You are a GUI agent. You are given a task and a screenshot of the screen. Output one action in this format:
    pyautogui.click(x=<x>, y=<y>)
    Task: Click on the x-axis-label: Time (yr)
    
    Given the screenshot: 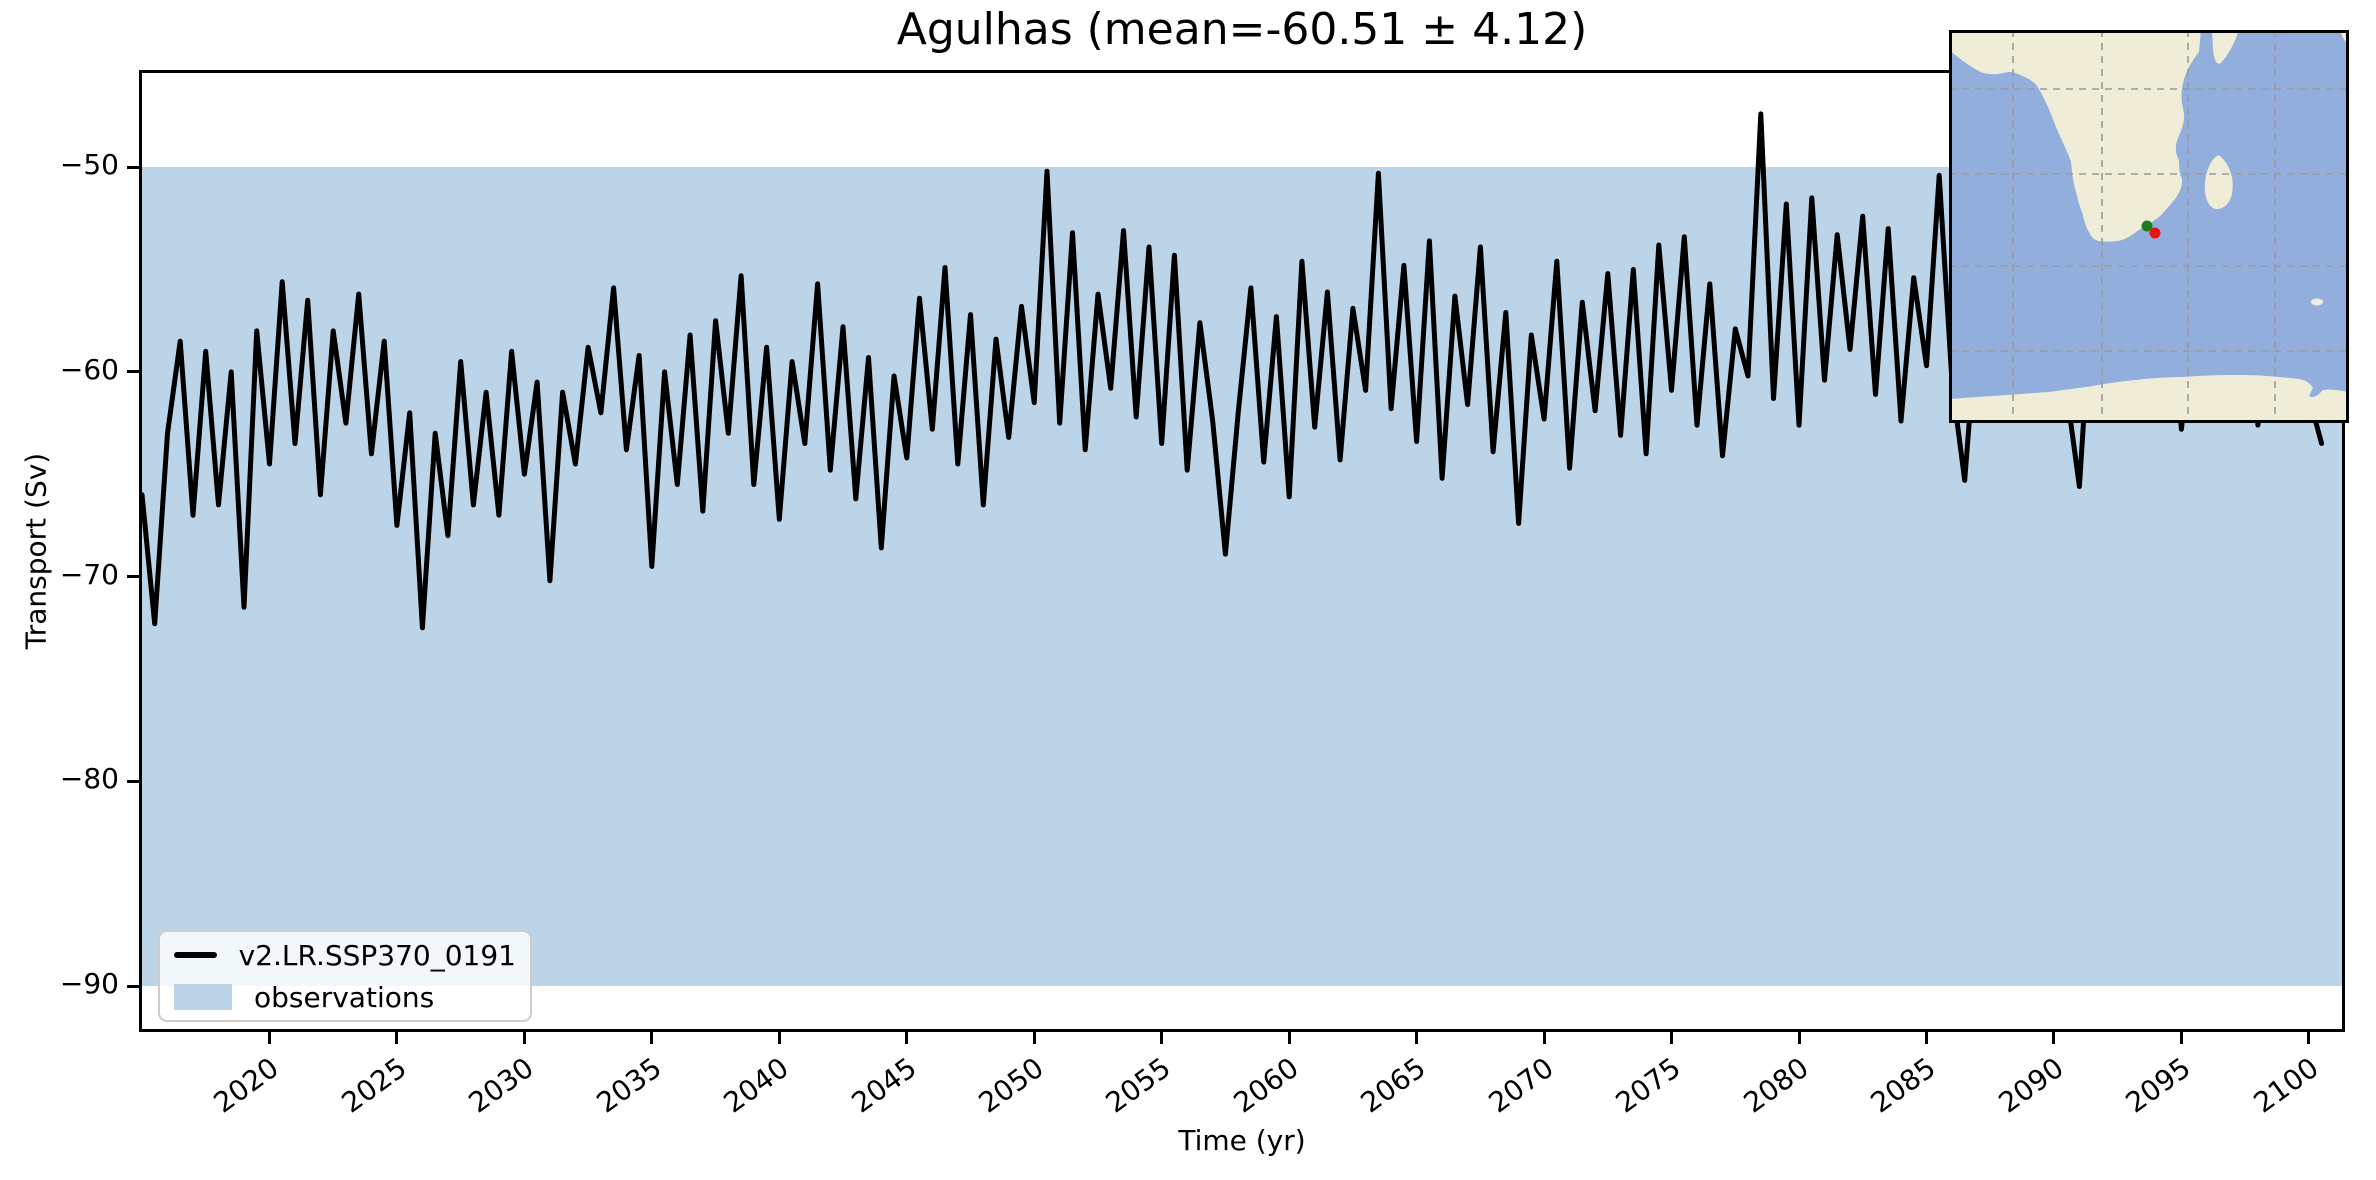 What is the action you would take?
    pyautogui.click(x=1242, y=1140)
    